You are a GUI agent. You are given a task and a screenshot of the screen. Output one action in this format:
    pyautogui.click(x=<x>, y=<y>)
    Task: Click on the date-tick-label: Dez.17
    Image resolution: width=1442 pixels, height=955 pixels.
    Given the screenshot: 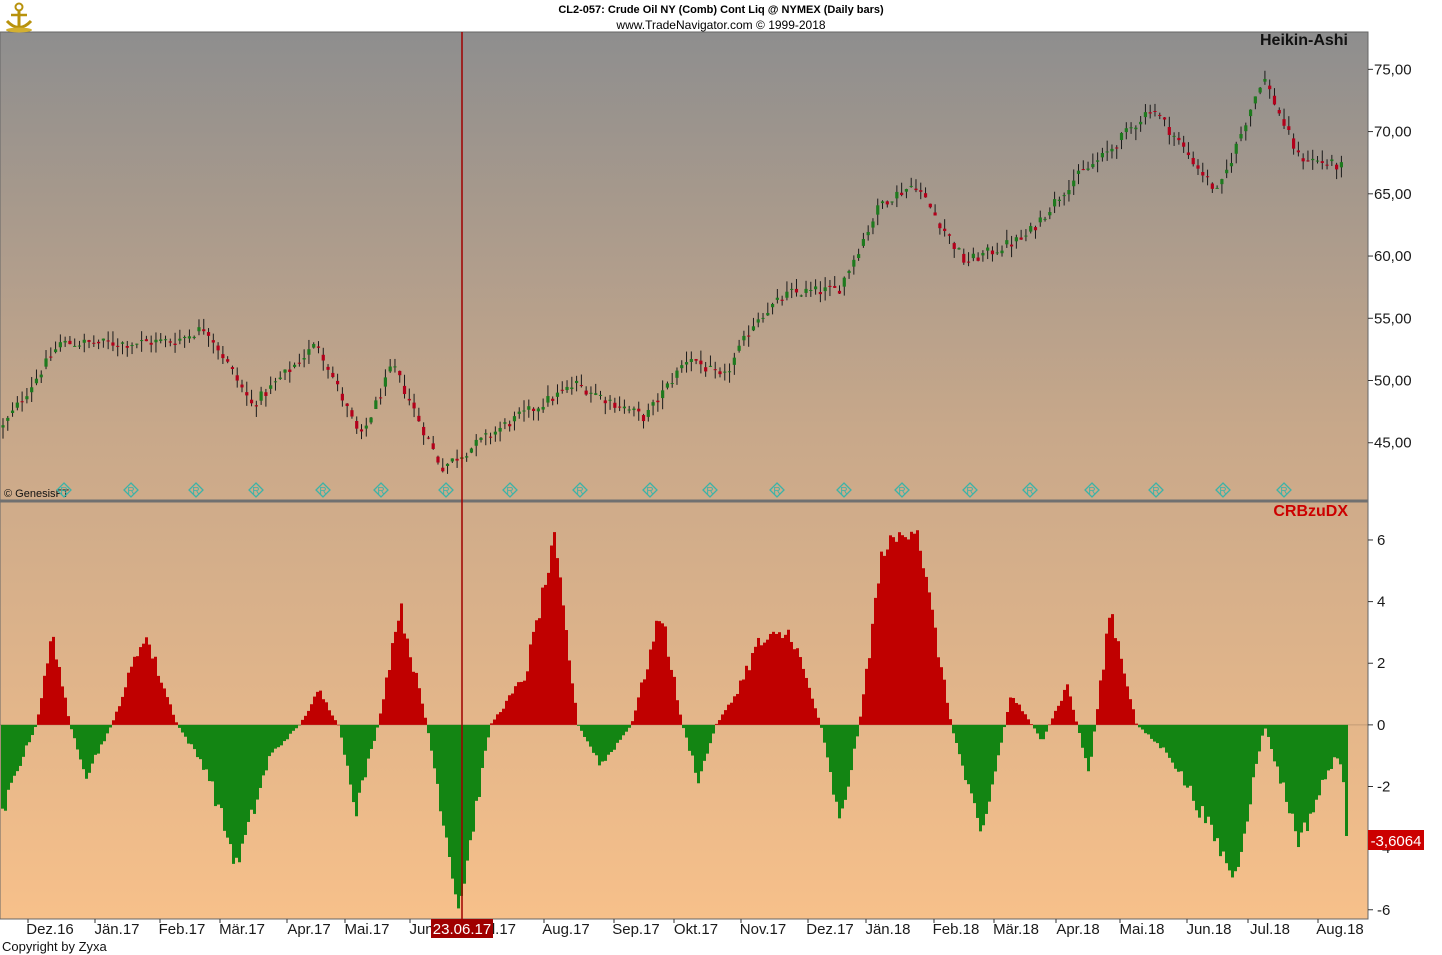 What is the action you would take?
    pyautogui.click(x=830, y=929)
    